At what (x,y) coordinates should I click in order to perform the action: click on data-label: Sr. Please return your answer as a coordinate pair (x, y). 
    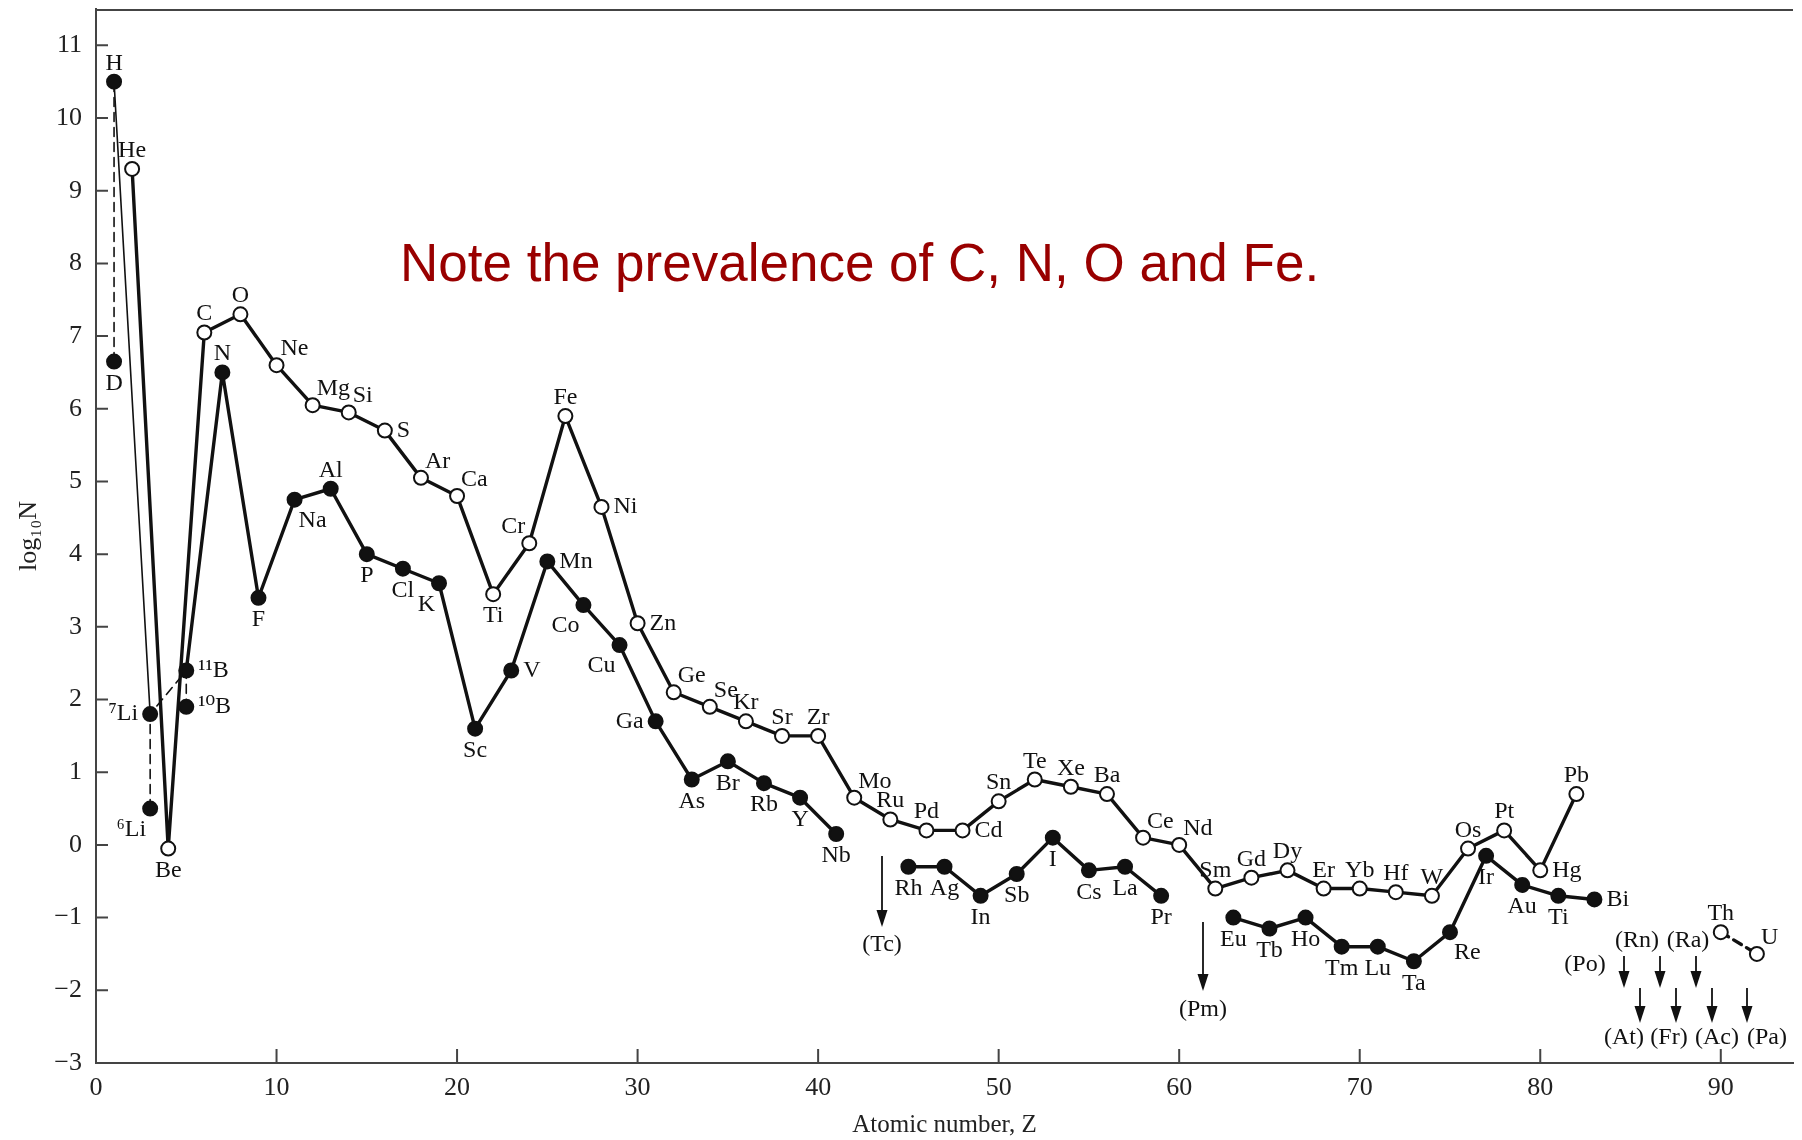
    Looking at the image, I should click on (782, 715).